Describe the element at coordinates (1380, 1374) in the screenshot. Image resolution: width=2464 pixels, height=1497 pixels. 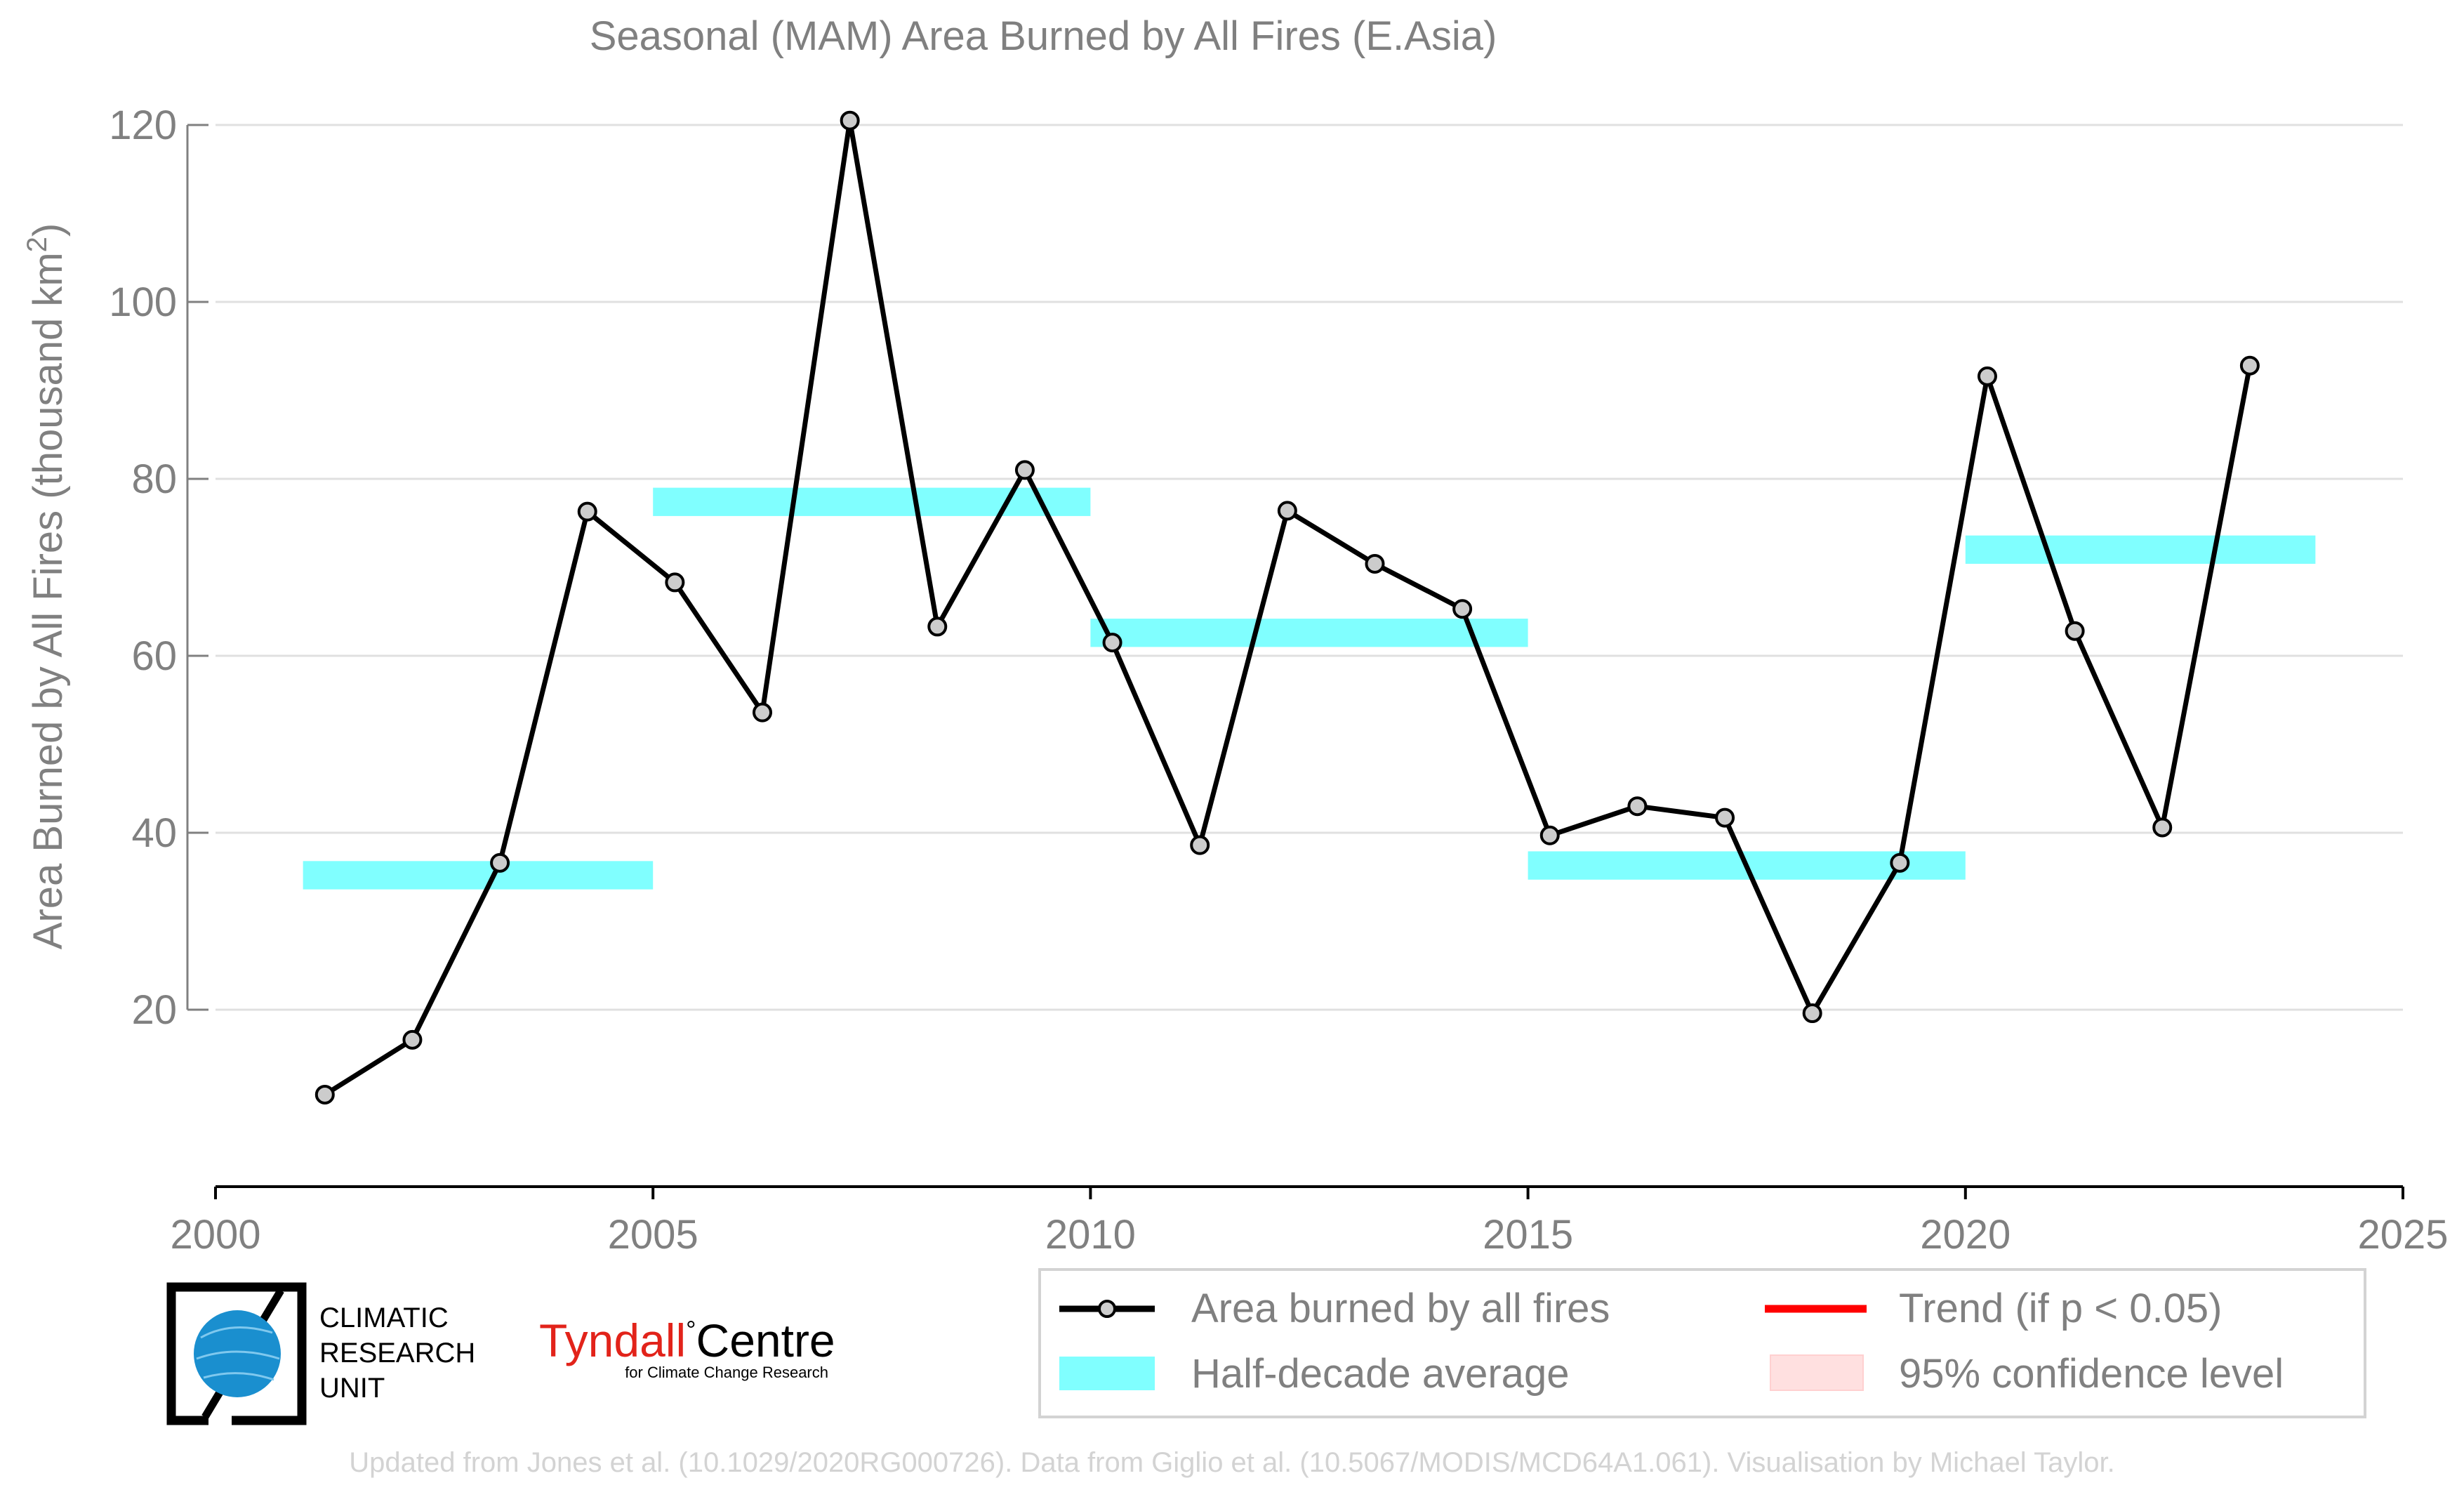
I see `legend-average-label: Half-decade average` at that location.